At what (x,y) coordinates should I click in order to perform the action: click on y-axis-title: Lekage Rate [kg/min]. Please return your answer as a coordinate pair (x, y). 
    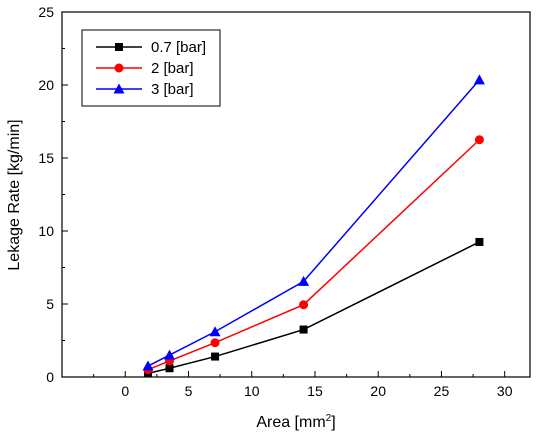
    Looking at the image, I should click on (14, 194).